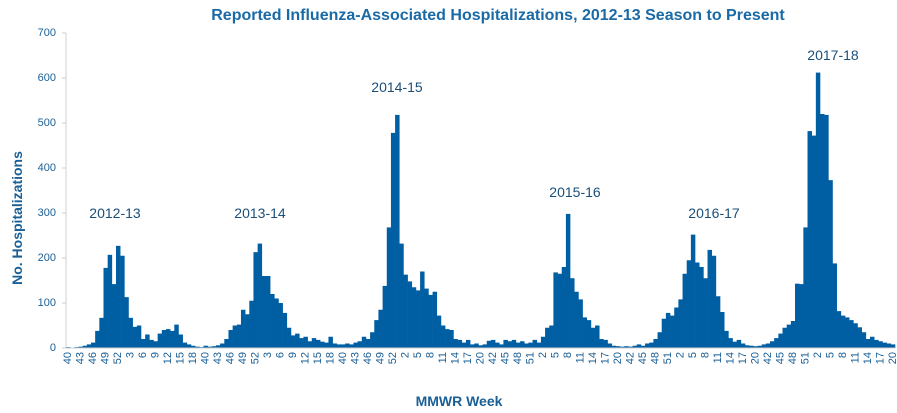 The height and width of the screenshot is (413, 897). Describe the element at coordinates (47, 168) in the screenshot. I see `y-tick-label: 400` at that location.